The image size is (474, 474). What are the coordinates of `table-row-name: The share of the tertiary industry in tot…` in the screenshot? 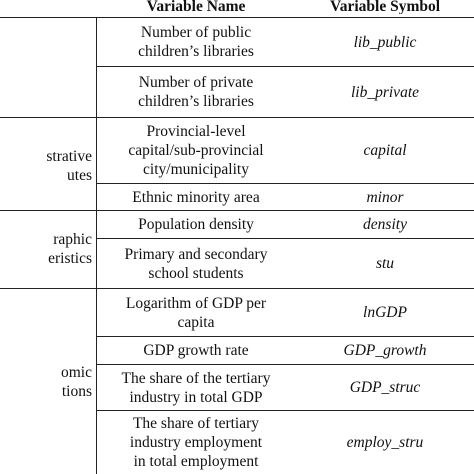 It's located at (196, 387).